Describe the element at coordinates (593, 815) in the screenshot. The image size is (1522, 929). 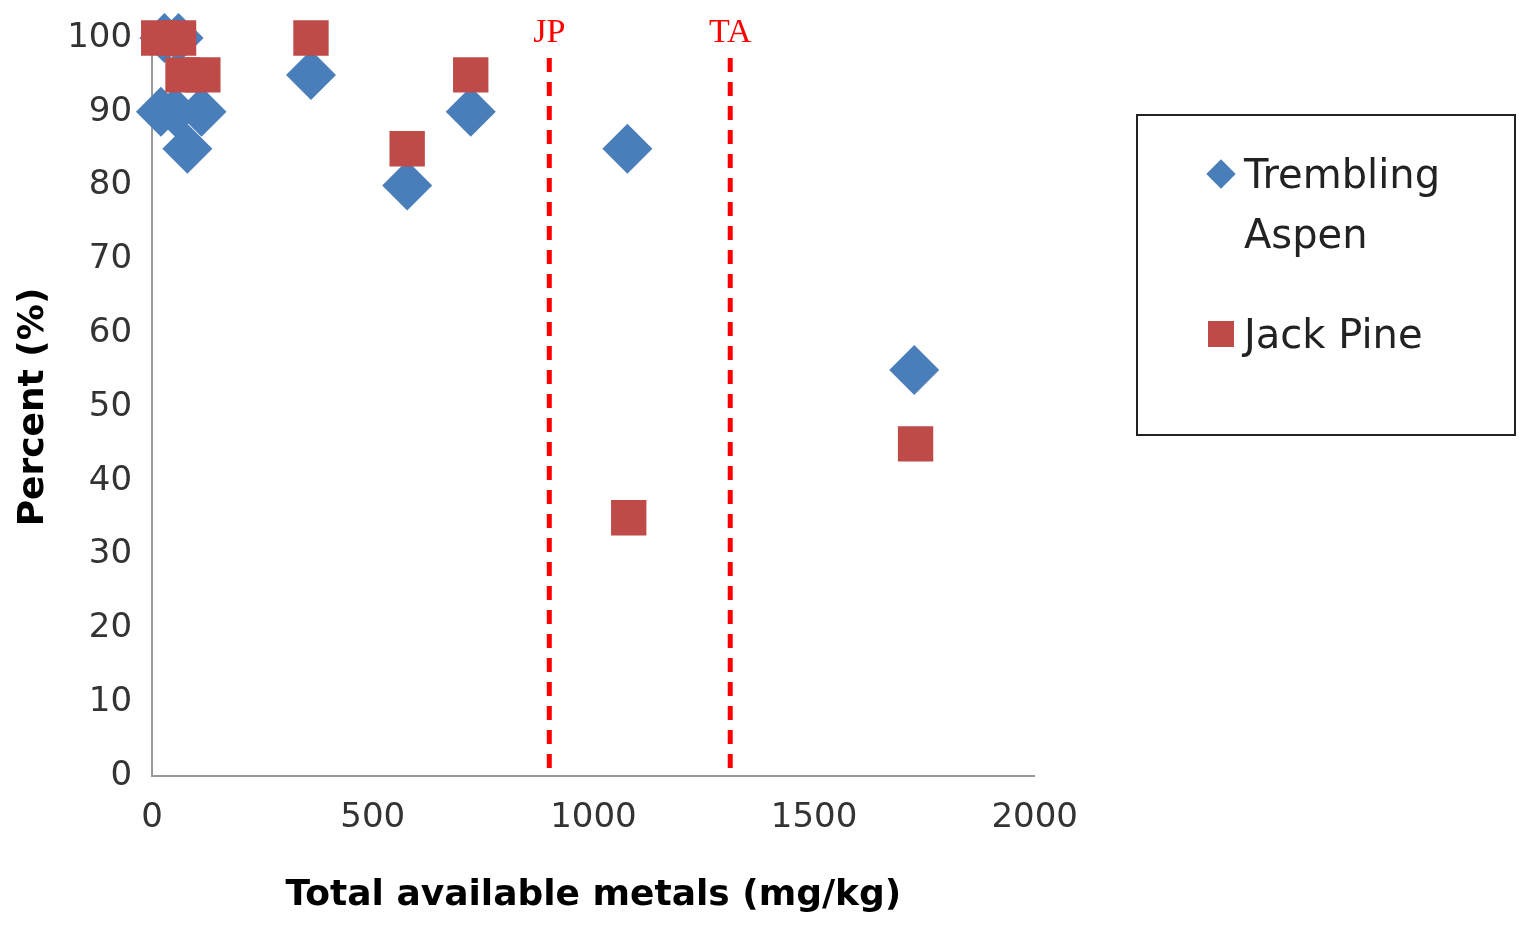
I see `x-tick-label: 1000` at that location.